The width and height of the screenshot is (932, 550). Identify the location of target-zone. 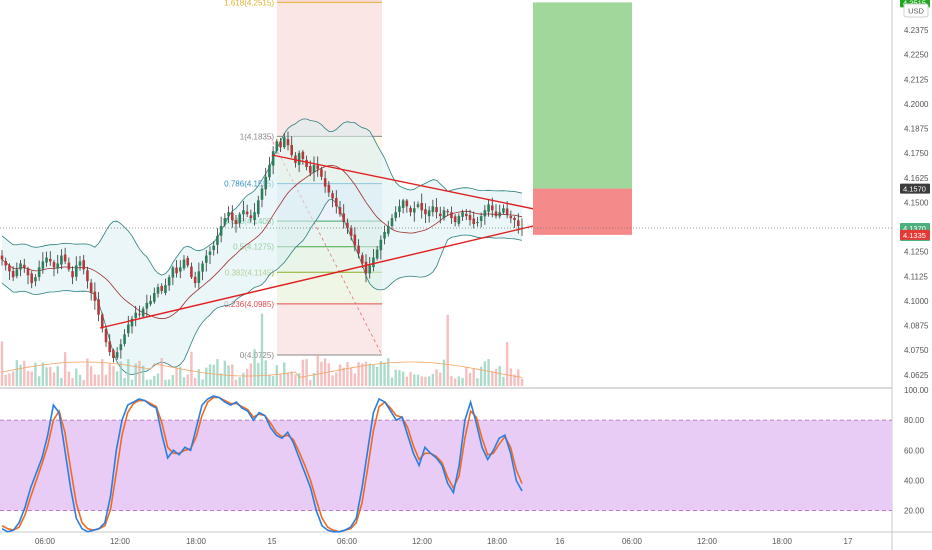
(582, 95).